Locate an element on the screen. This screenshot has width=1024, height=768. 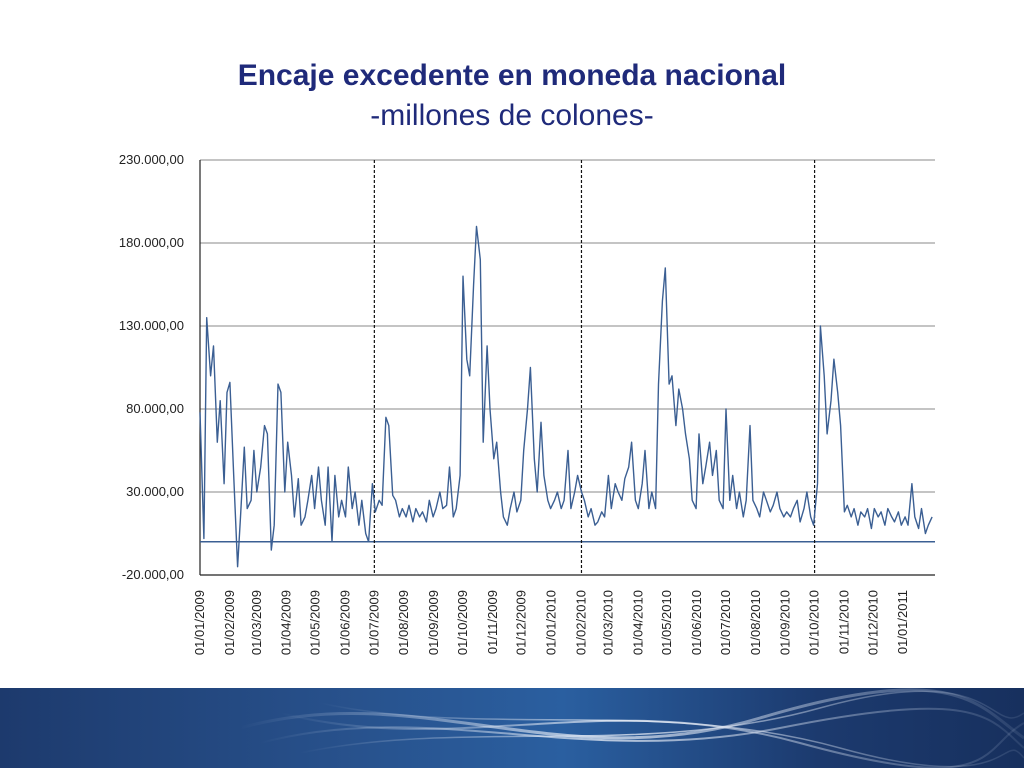
y-tick-label: -20.000,00 is located at coordinates (153, 574).